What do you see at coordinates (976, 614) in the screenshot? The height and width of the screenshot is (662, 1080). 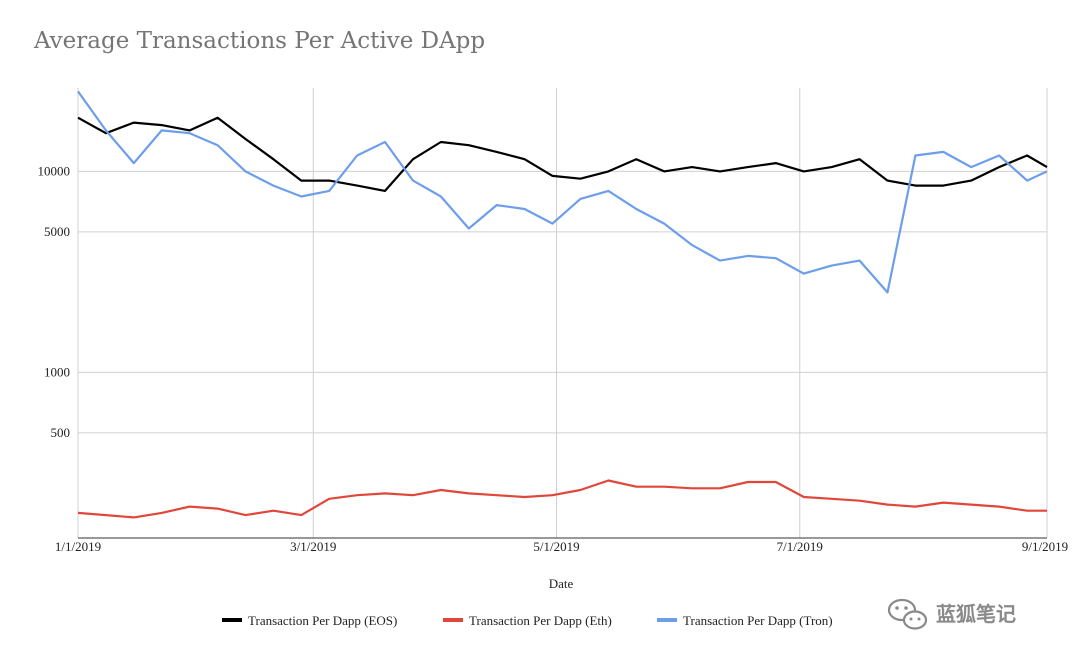 I see `watermark-text: 蓝狐笔记` at bounding box center [976, 614].